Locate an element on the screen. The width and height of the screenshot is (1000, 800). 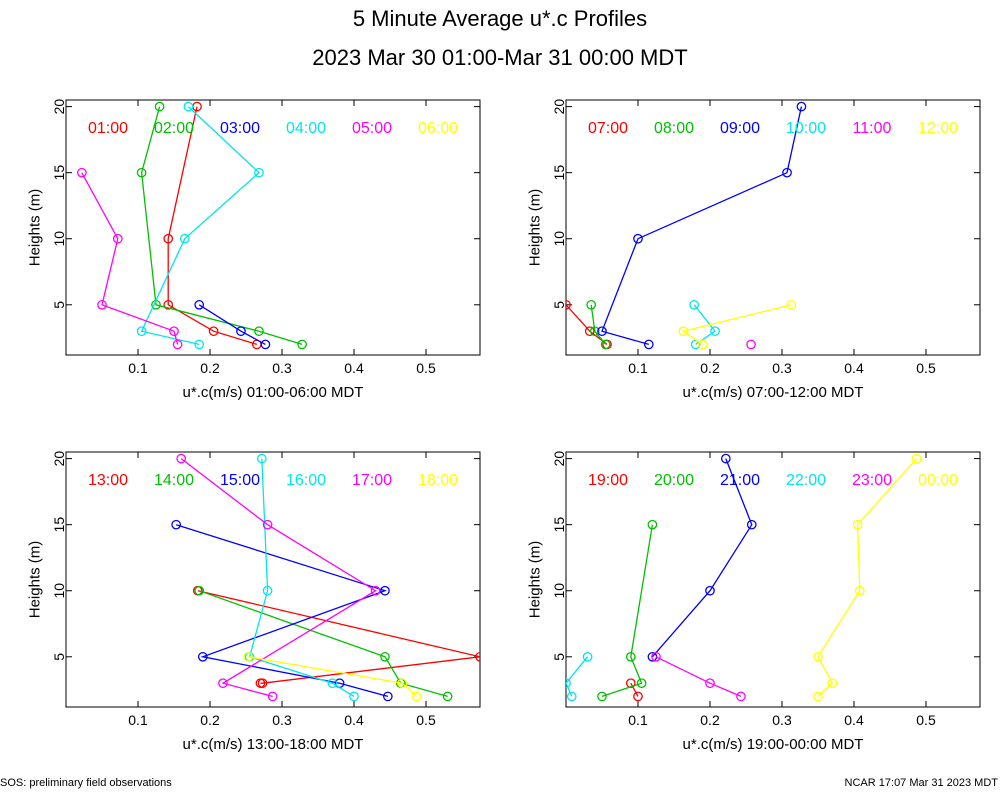
legend-1800: 18:00 is located at coordinates (438, 480).